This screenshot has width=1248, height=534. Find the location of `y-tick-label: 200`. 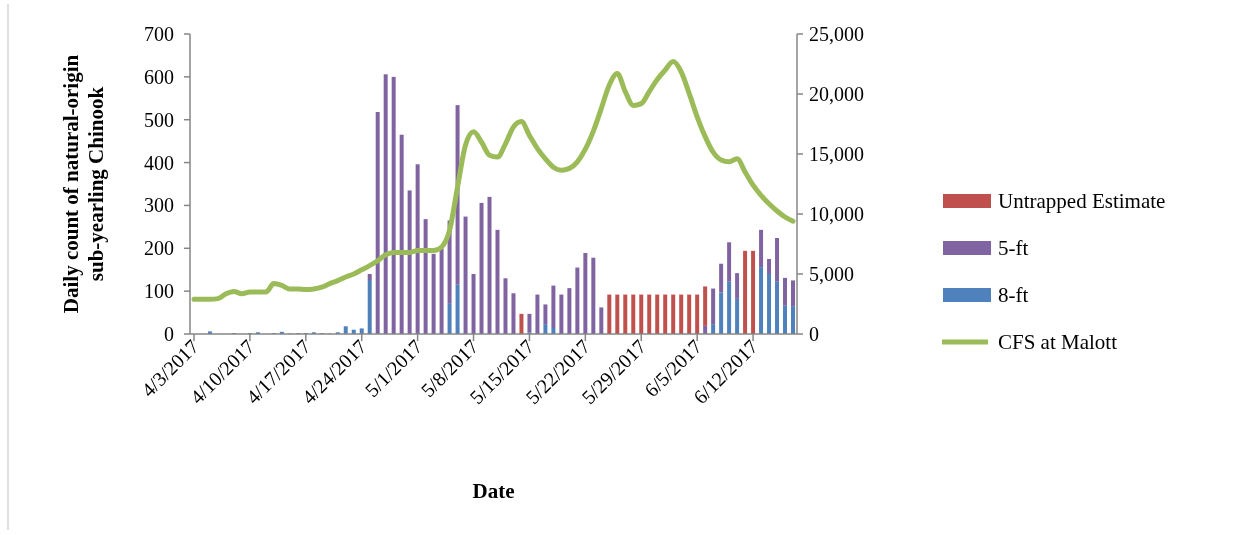

y-tick-label: 200 is located at coordinates (159, 248).